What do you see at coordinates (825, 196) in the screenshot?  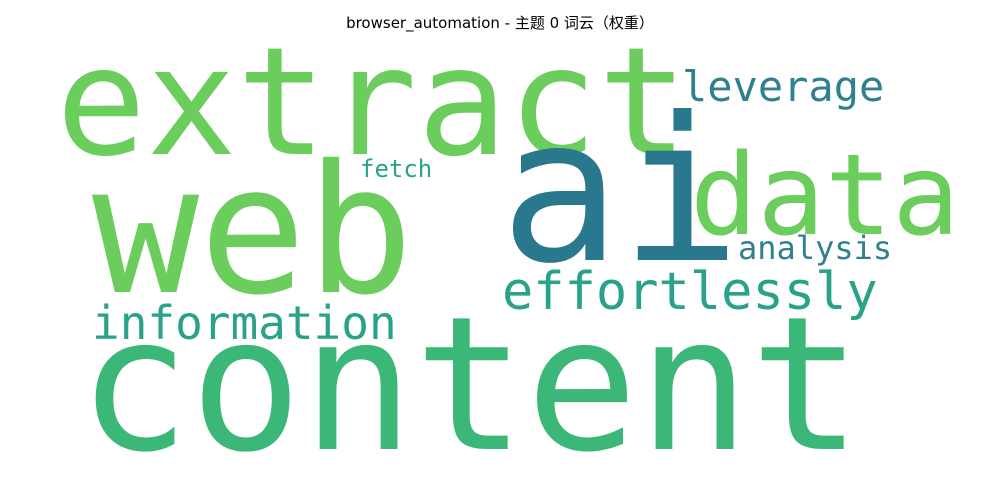 I see `word-data: data` at bounding box center [825, 196].